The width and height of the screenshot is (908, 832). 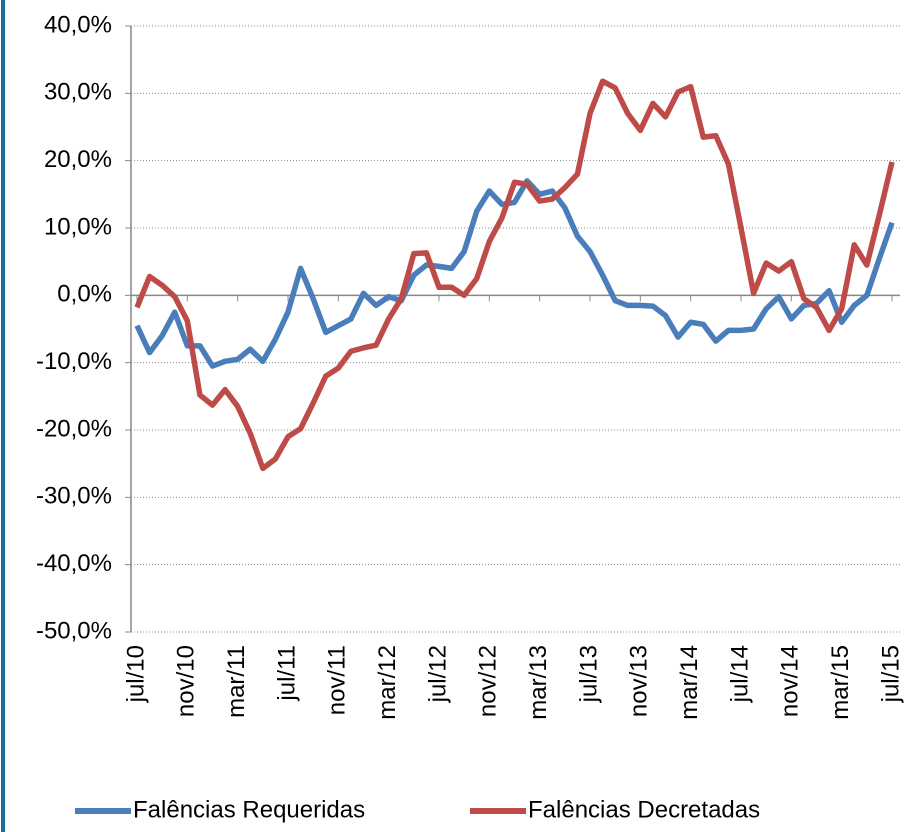 I want to click on x-tick-label: nov/12, so click(x=488, y=681).